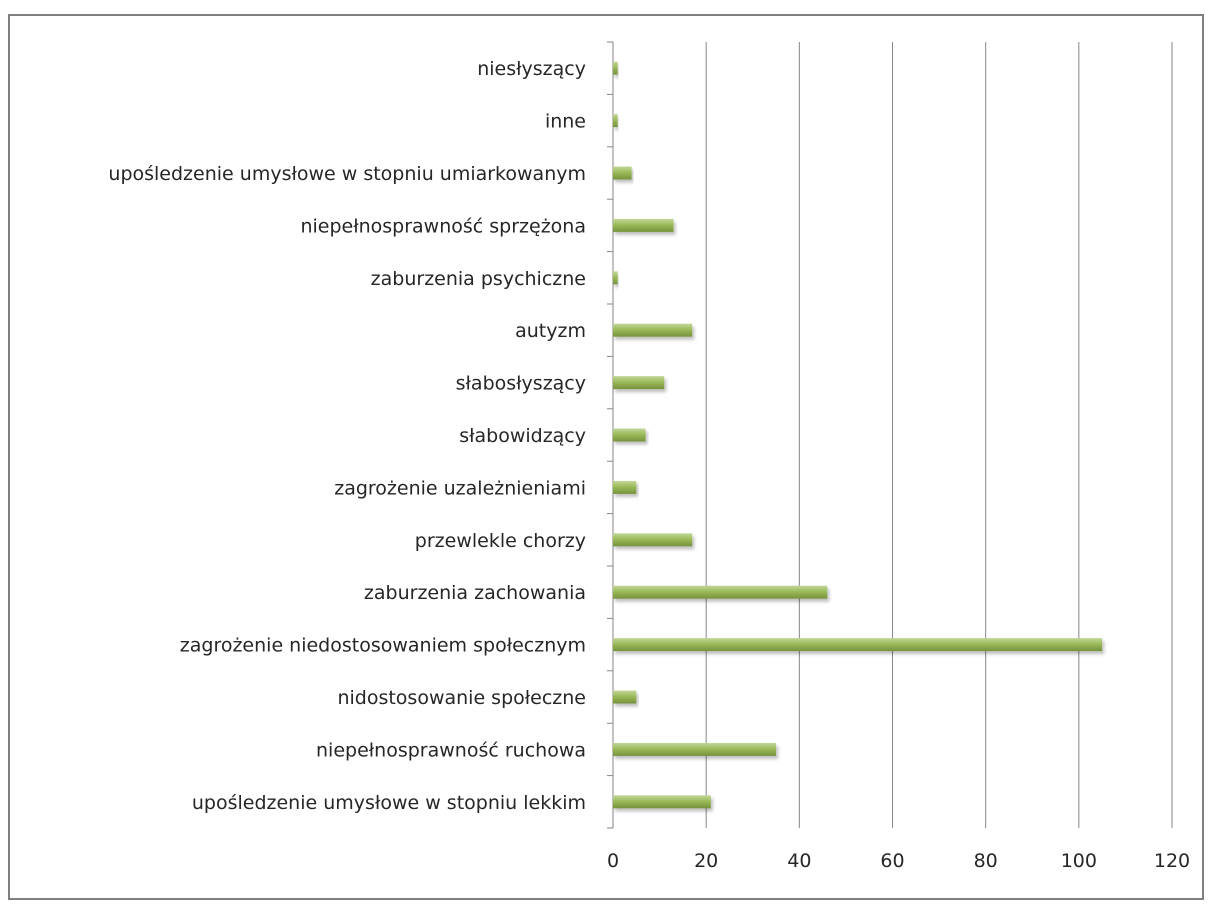  I want to click on x-tick-label: 120, so click(1172, 861).